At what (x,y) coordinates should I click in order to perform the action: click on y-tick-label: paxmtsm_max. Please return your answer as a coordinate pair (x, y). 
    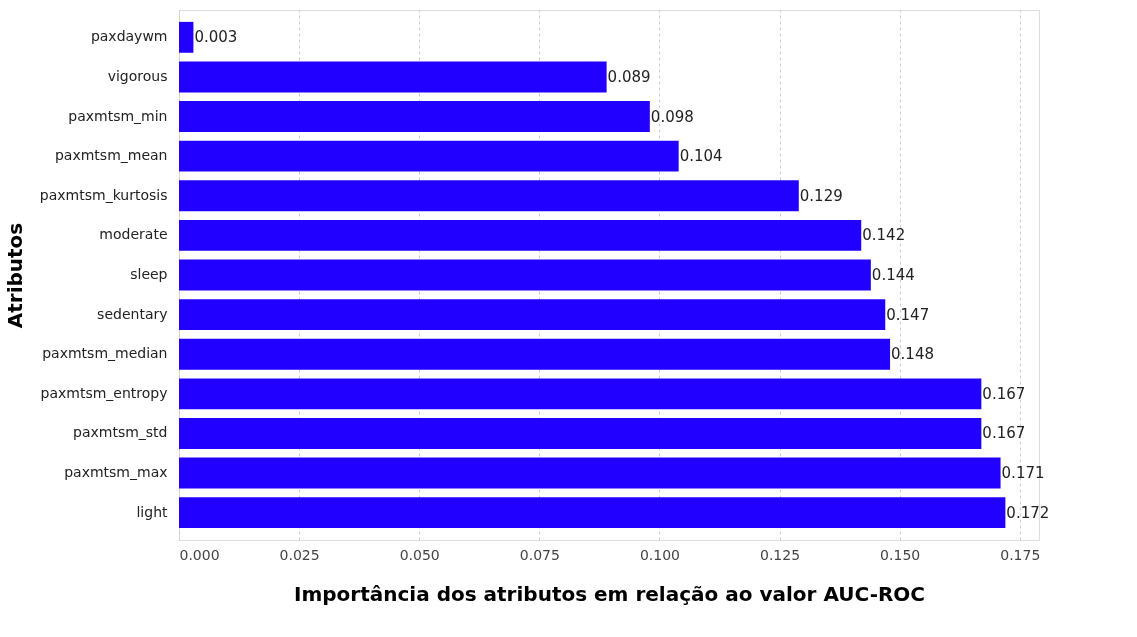
    Looking at the image, I should click on (116, 472).